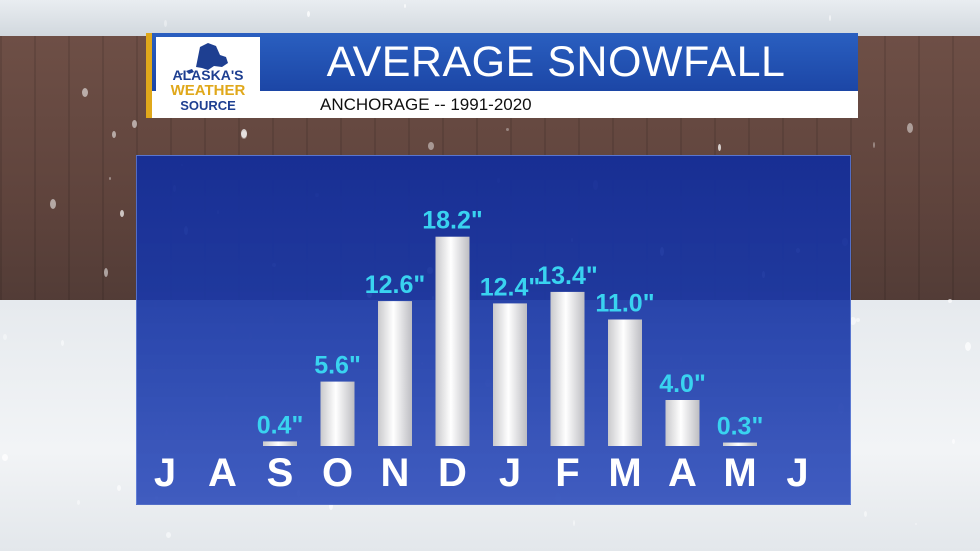  I want to click on logo-text-weather: WEATHER, so click(208, 90).